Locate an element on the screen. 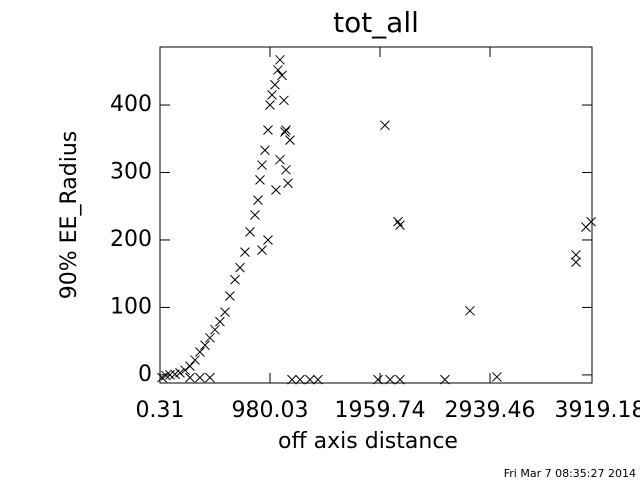  y-tick-label: 400 is located at coordinates (131, 104).